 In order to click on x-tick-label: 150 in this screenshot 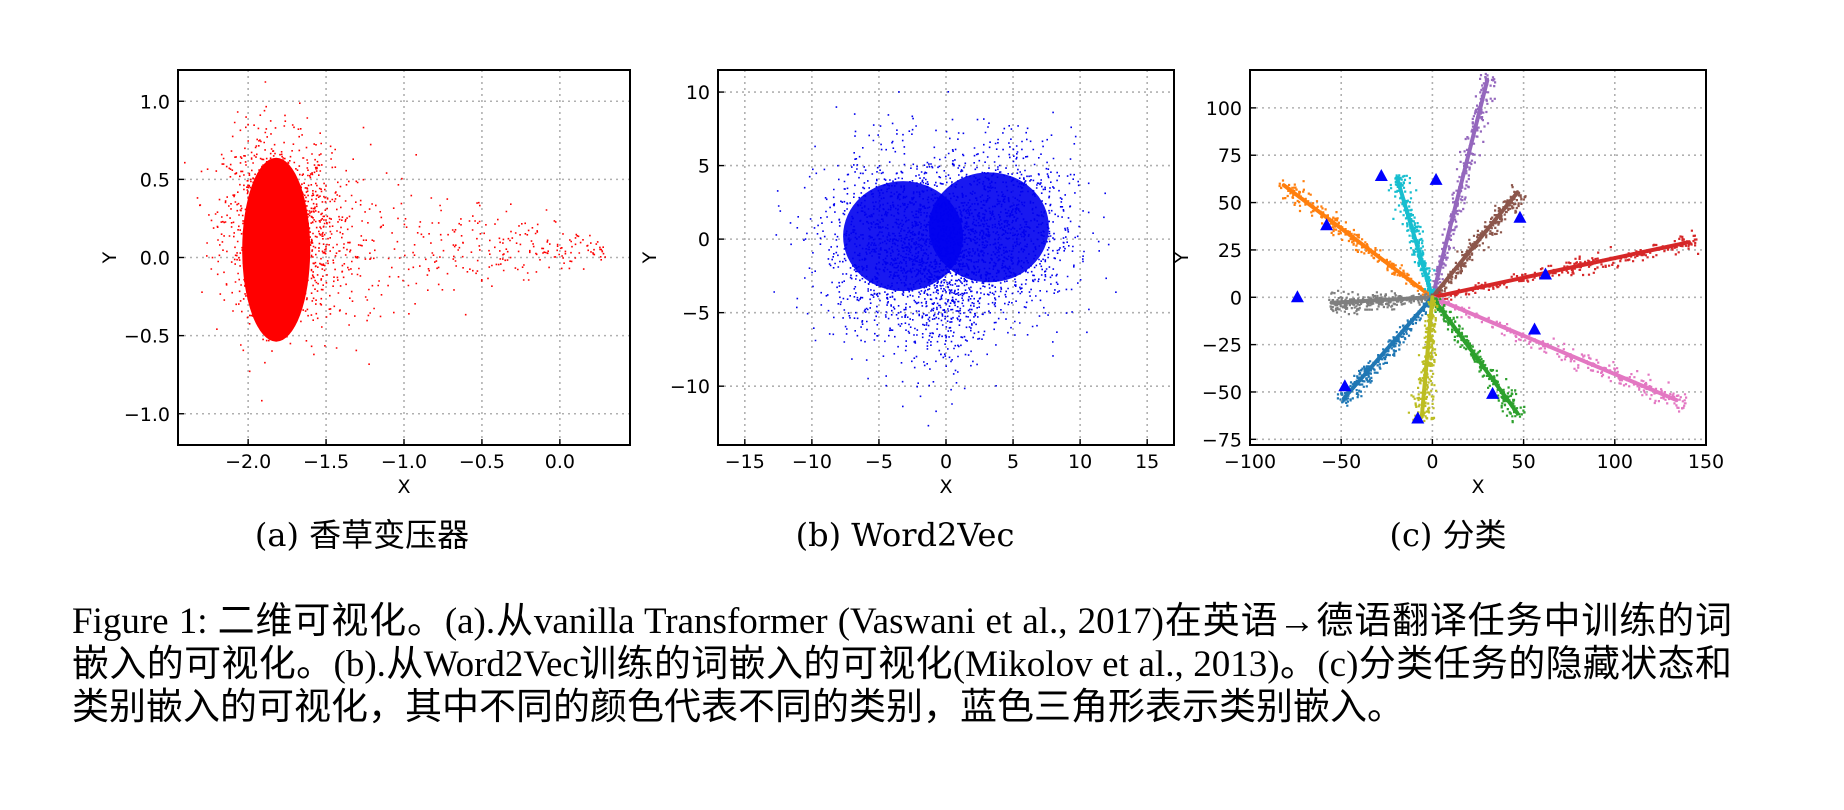, I will do `click(1706, 462)`.